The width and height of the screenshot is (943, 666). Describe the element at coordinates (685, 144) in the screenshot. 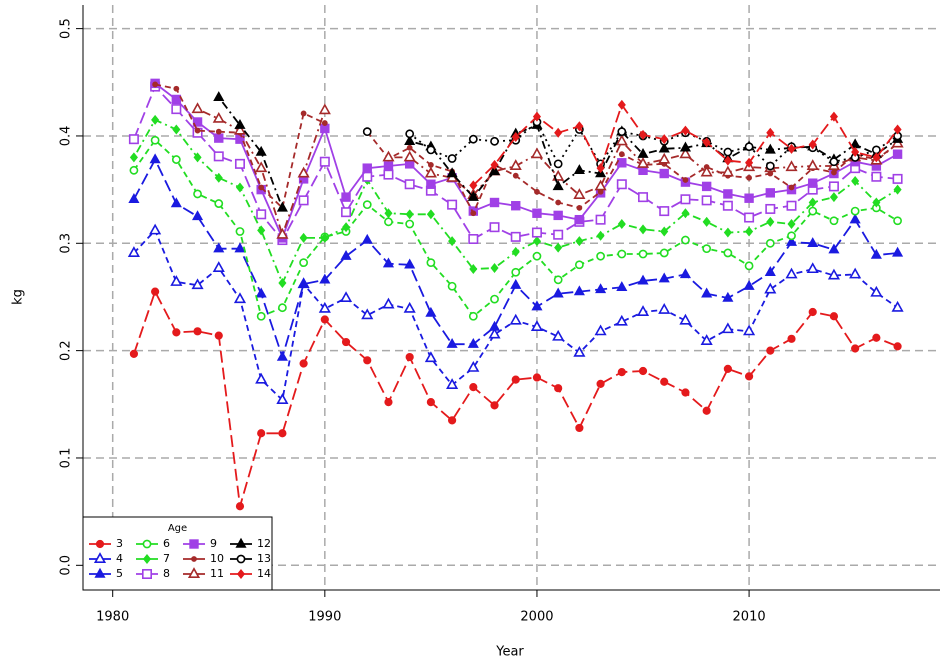

I see `series-line` at that location.